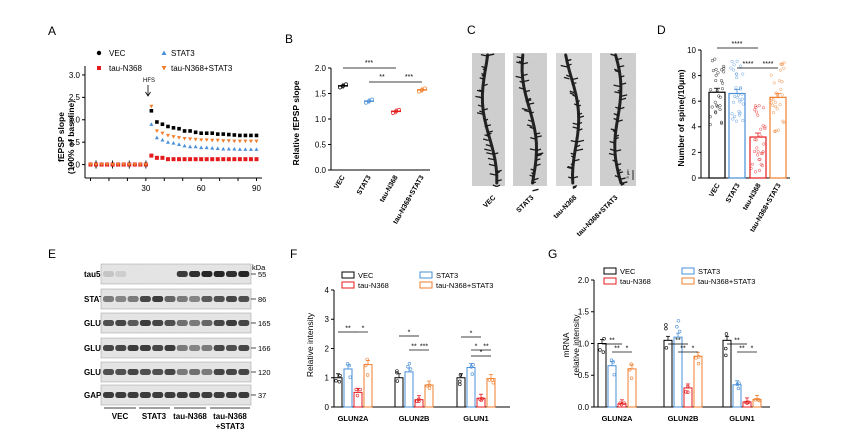 Image resolution: width=848 pixels, height=446 pixels. Describe the element at coordinates (202, 68) in the screenshot. I see `legend-both-label: tau-N368+STAT3` at that location.